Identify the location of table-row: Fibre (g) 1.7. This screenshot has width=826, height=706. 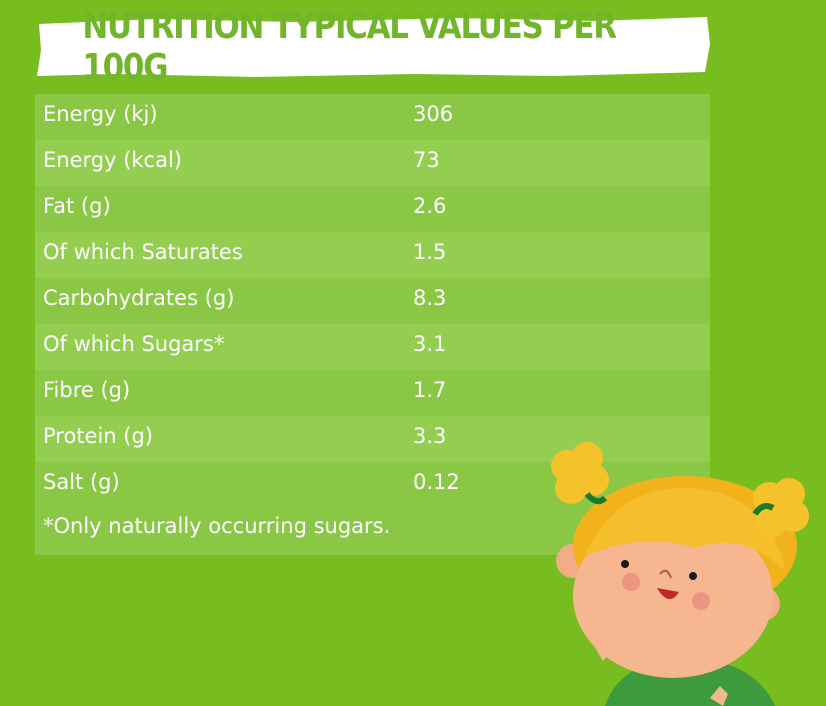
(372, 393).